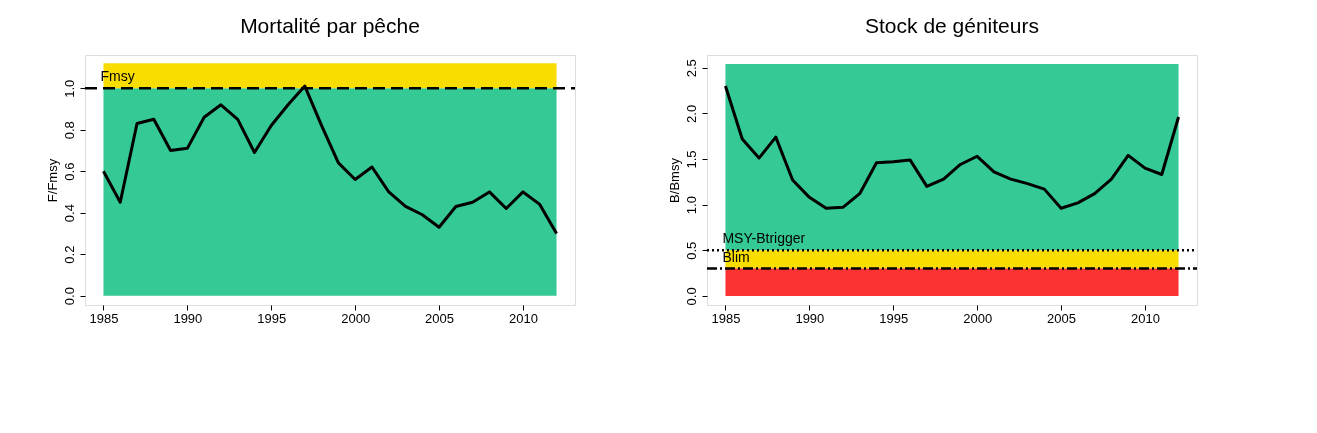 The height and width of the screenshot is (433, 1317). What do you see at coordinates (952, 147) in the screenshot?
I see `line-series` at bounding box center [952, 147].